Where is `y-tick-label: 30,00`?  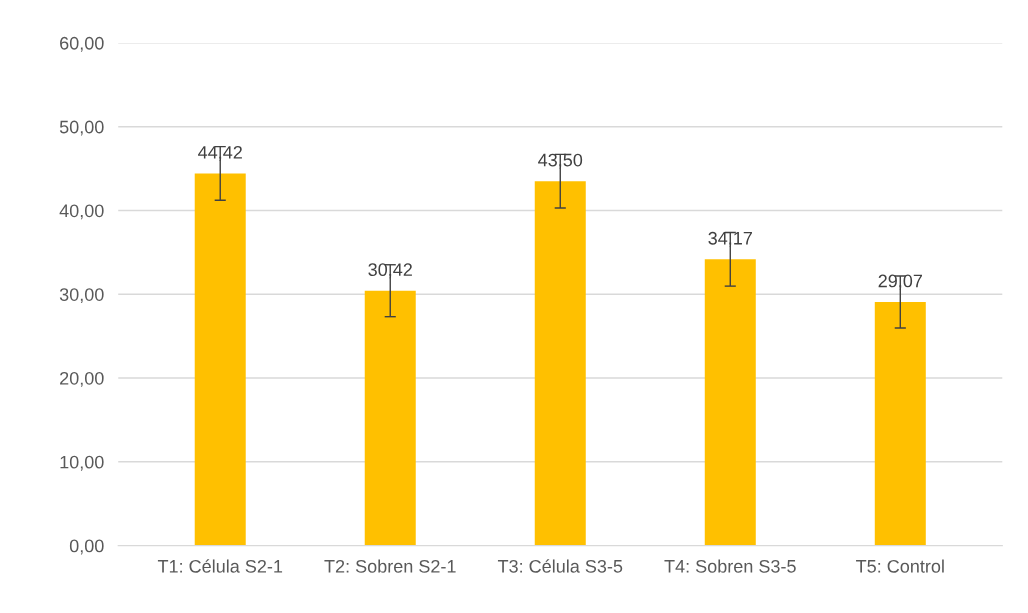
y-tick-label: 30,00 is located at coordinates (81, 296).